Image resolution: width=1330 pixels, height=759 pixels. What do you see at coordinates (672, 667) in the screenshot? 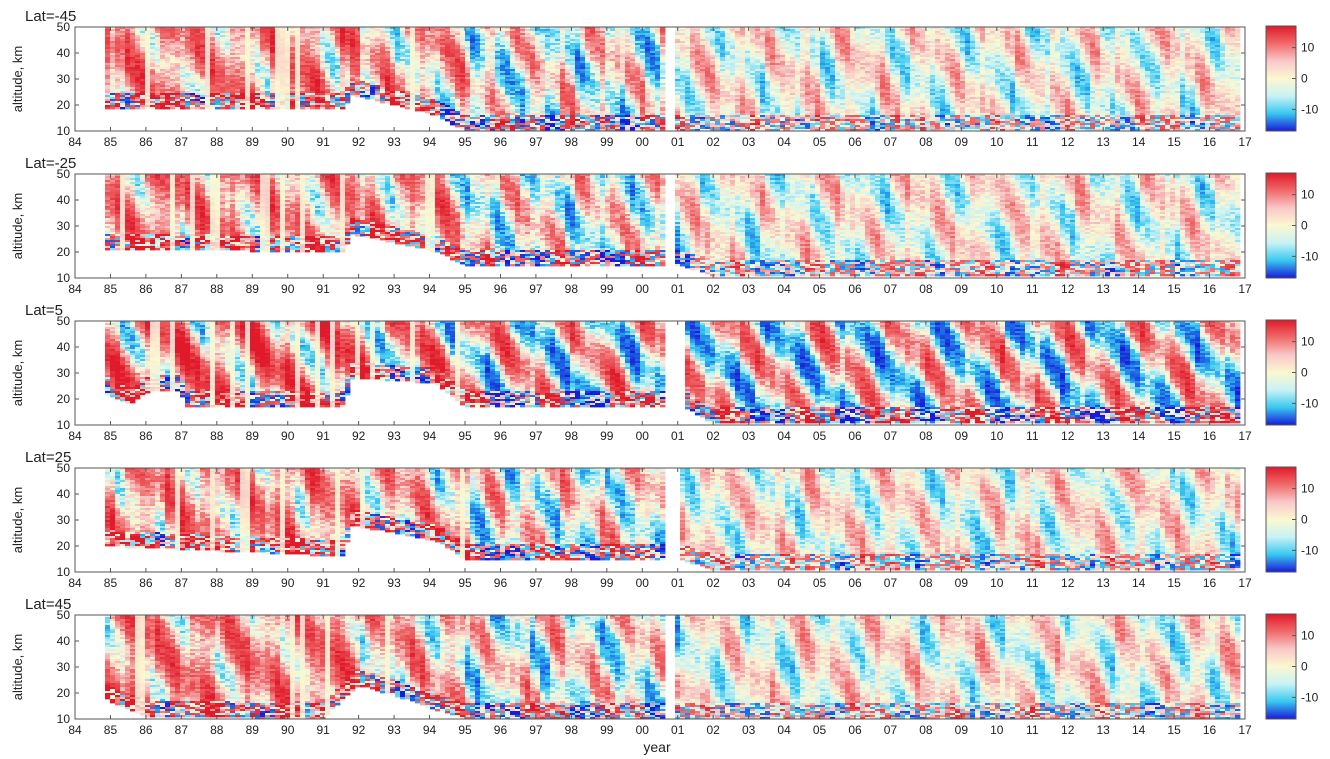
I see `heatmap-field` at bounding box center [672, 667].